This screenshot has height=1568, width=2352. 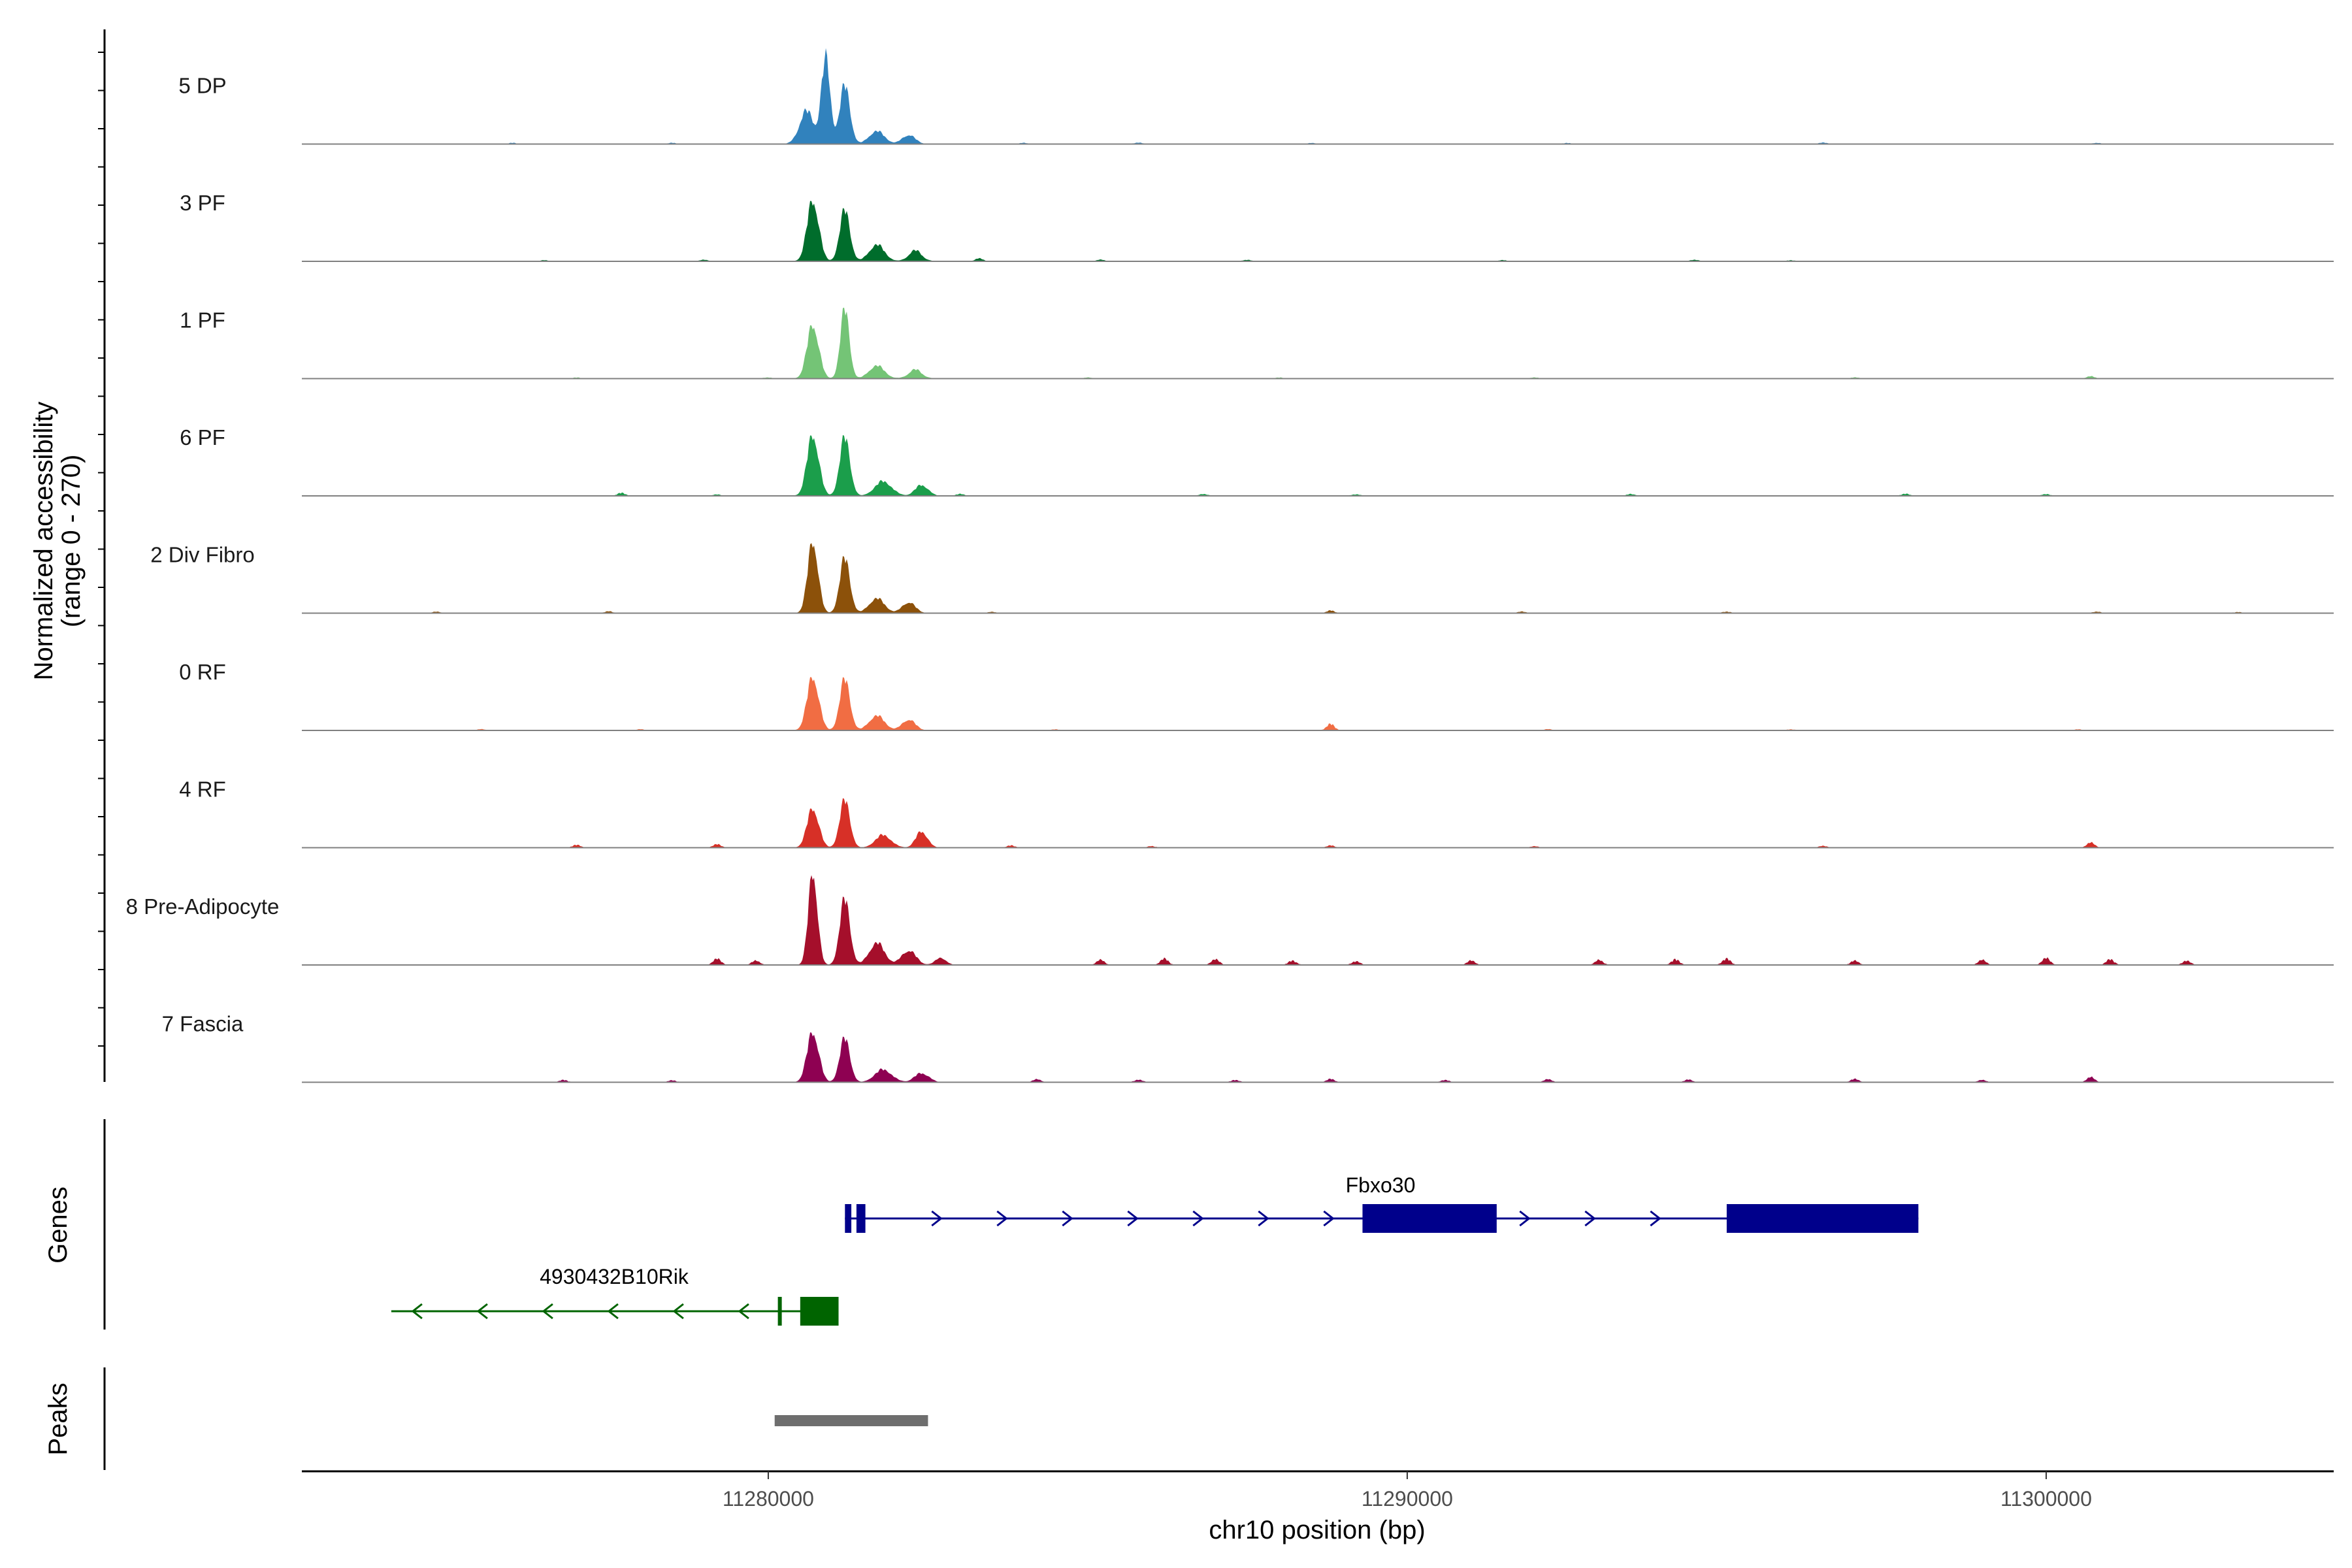 What do you see at coordinates (614, 1276) in the screenshot?
I see `gene-label: 4930432B10Rik` at bounding box center [614, 1276].